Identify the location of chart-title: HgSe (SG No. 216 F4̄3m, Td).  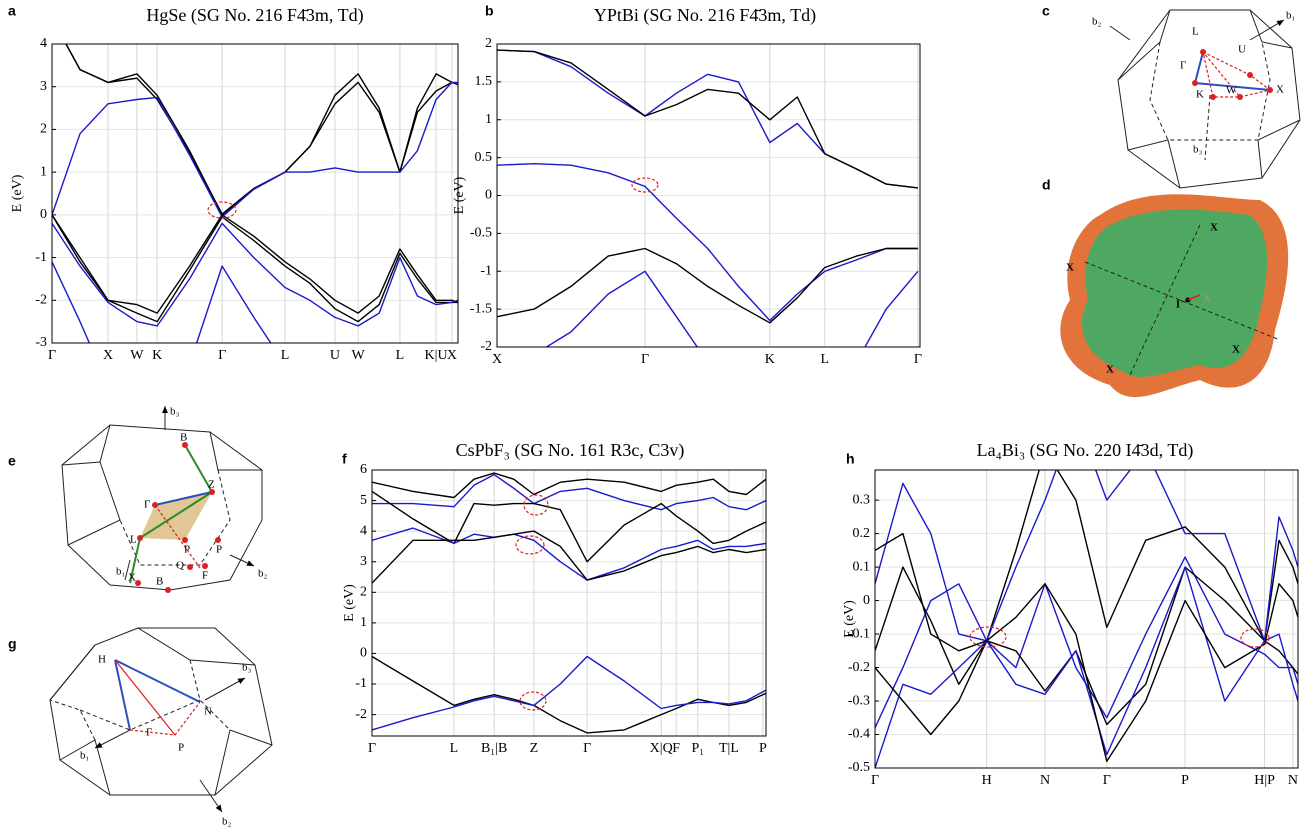
(254, 15).